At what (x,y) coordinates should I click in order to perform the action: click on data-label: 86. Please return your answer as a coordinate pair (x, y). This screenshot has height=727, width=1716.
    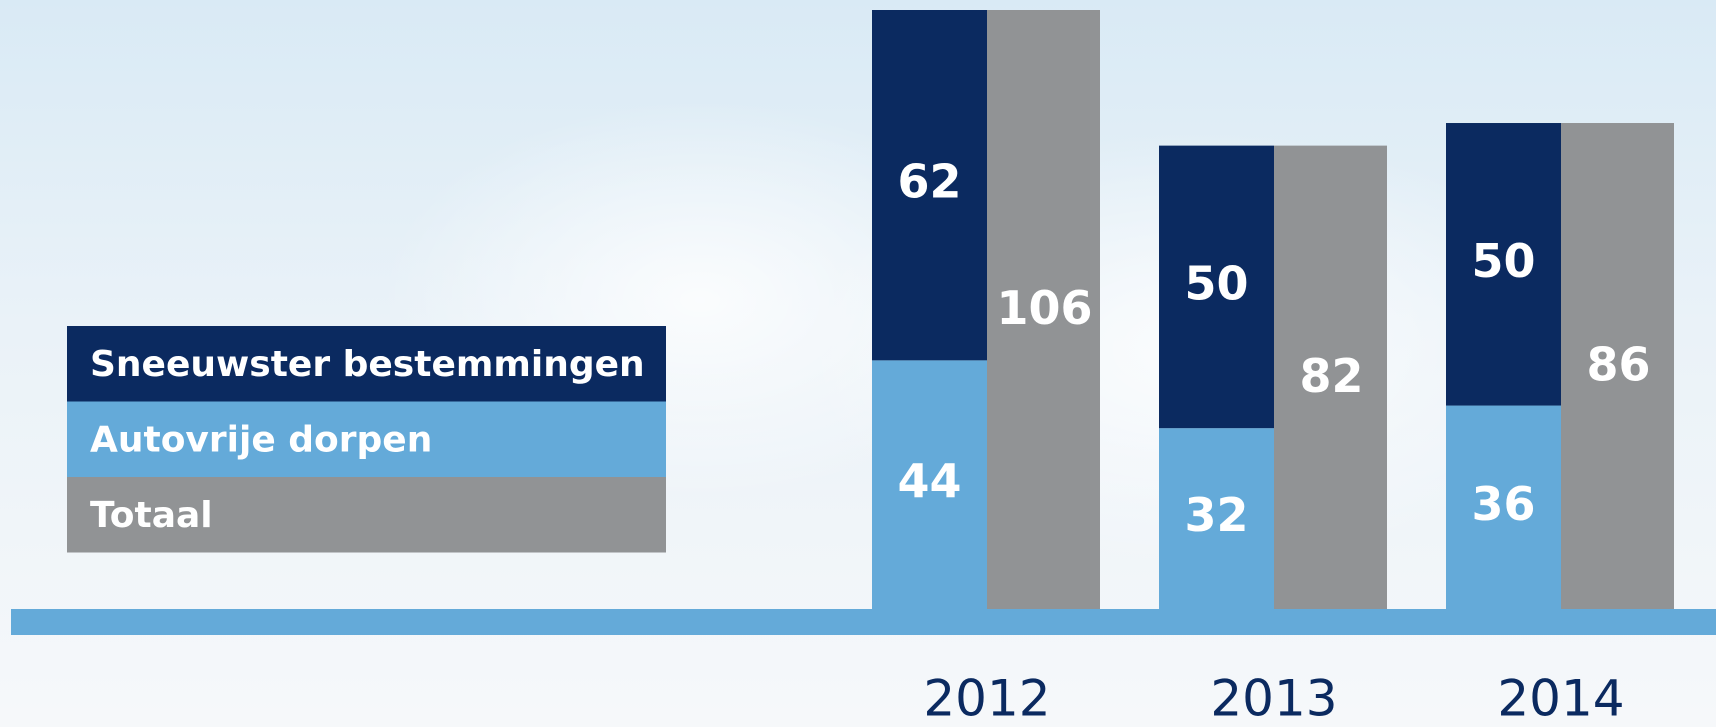
    Looking at the image, I should click on (1618, 365).